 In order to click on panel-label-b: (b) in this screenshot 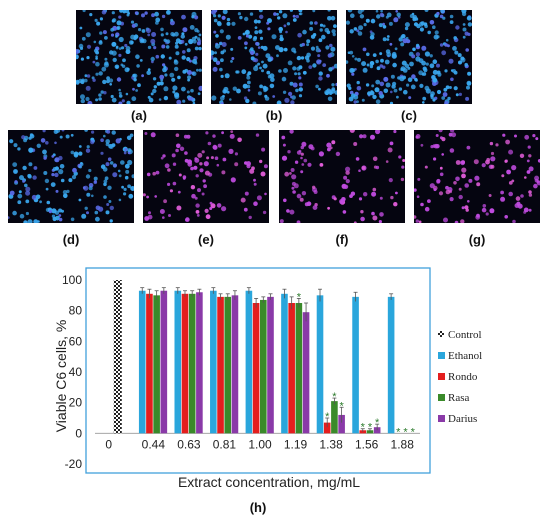, I will do `click(274, 115)`.